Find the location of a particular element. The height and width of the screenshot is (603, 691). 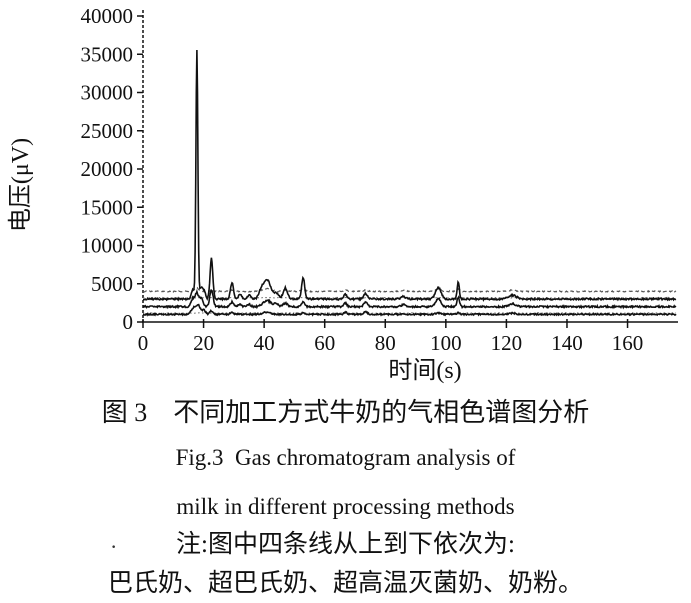

trace-pasteurized-milk is located at coordinates (409, 289).